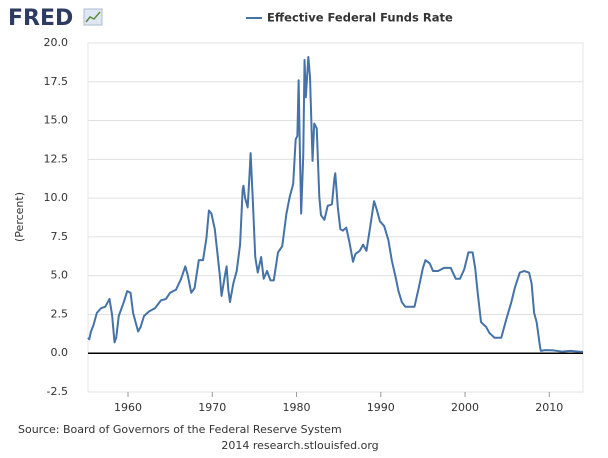 The height and width of the screenshot is (458, 608). Describe the element at coordinates (381, 407) in the screenshot. I see `x-tick-label: 1990` at that location.